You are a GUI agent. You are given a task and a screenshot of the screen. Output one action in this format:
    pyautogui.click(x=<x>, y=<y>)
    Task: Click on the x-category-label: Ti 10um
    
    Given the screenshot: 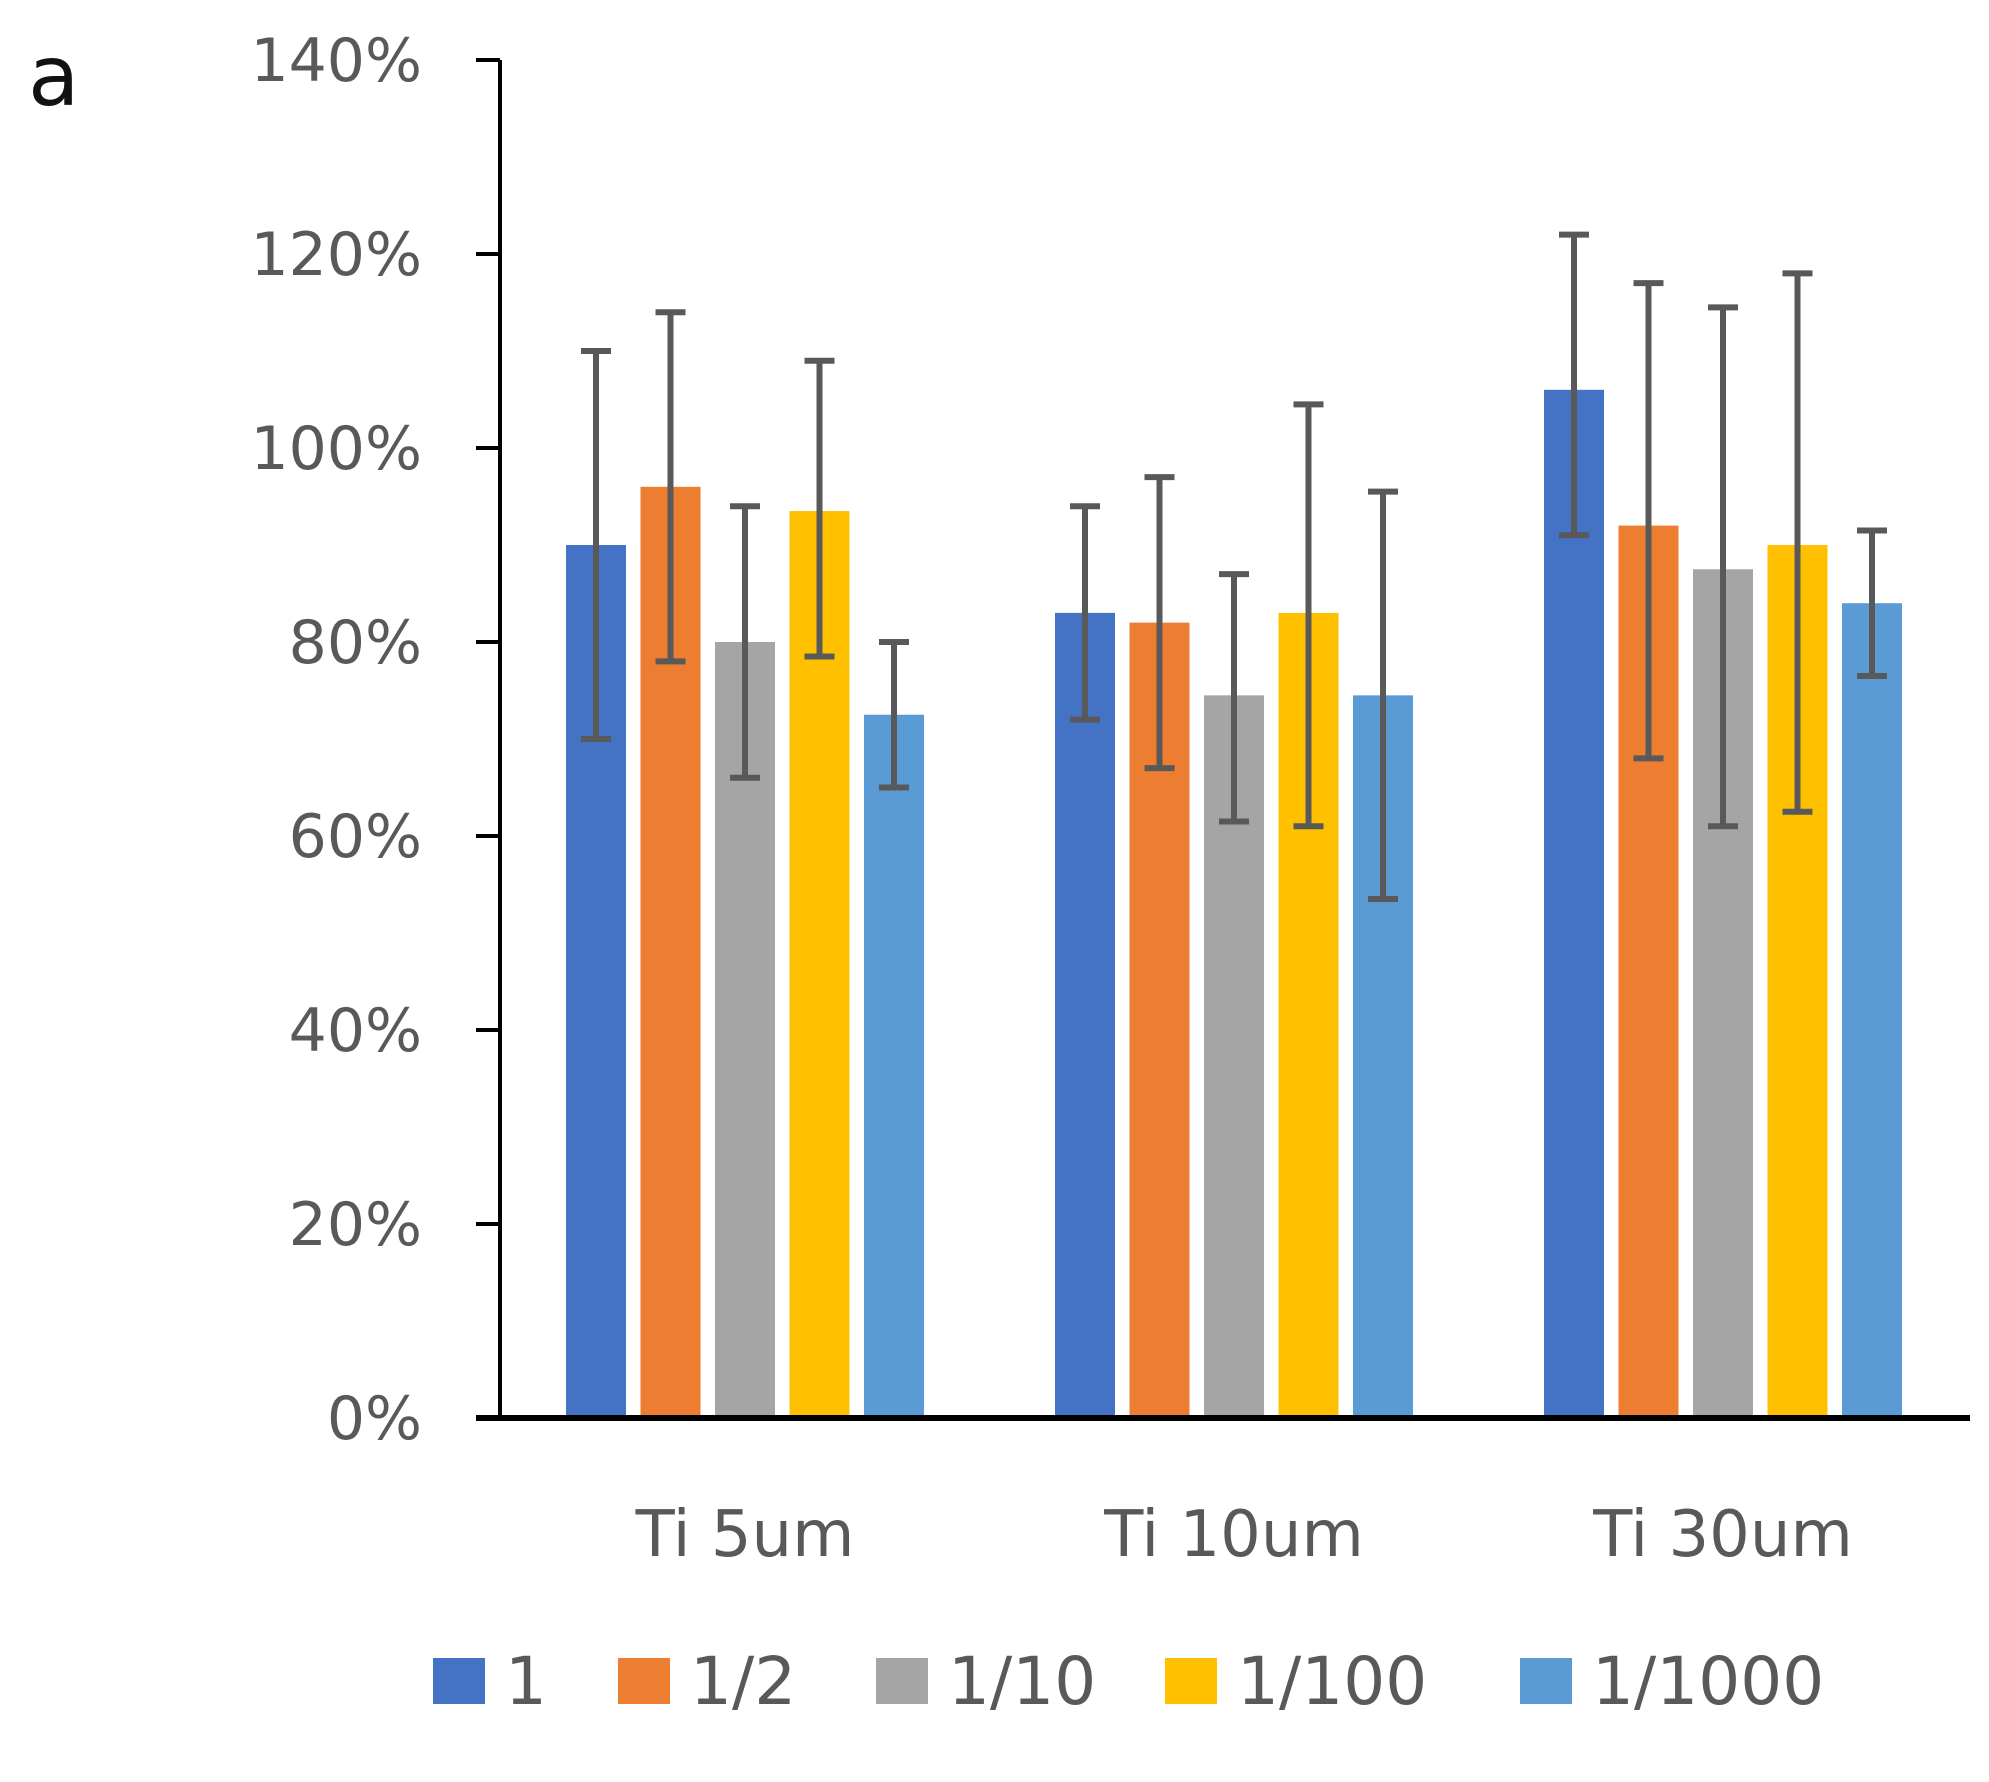 What is the action you would take?
    pyautogui.click(x=1233, y=1535)
    